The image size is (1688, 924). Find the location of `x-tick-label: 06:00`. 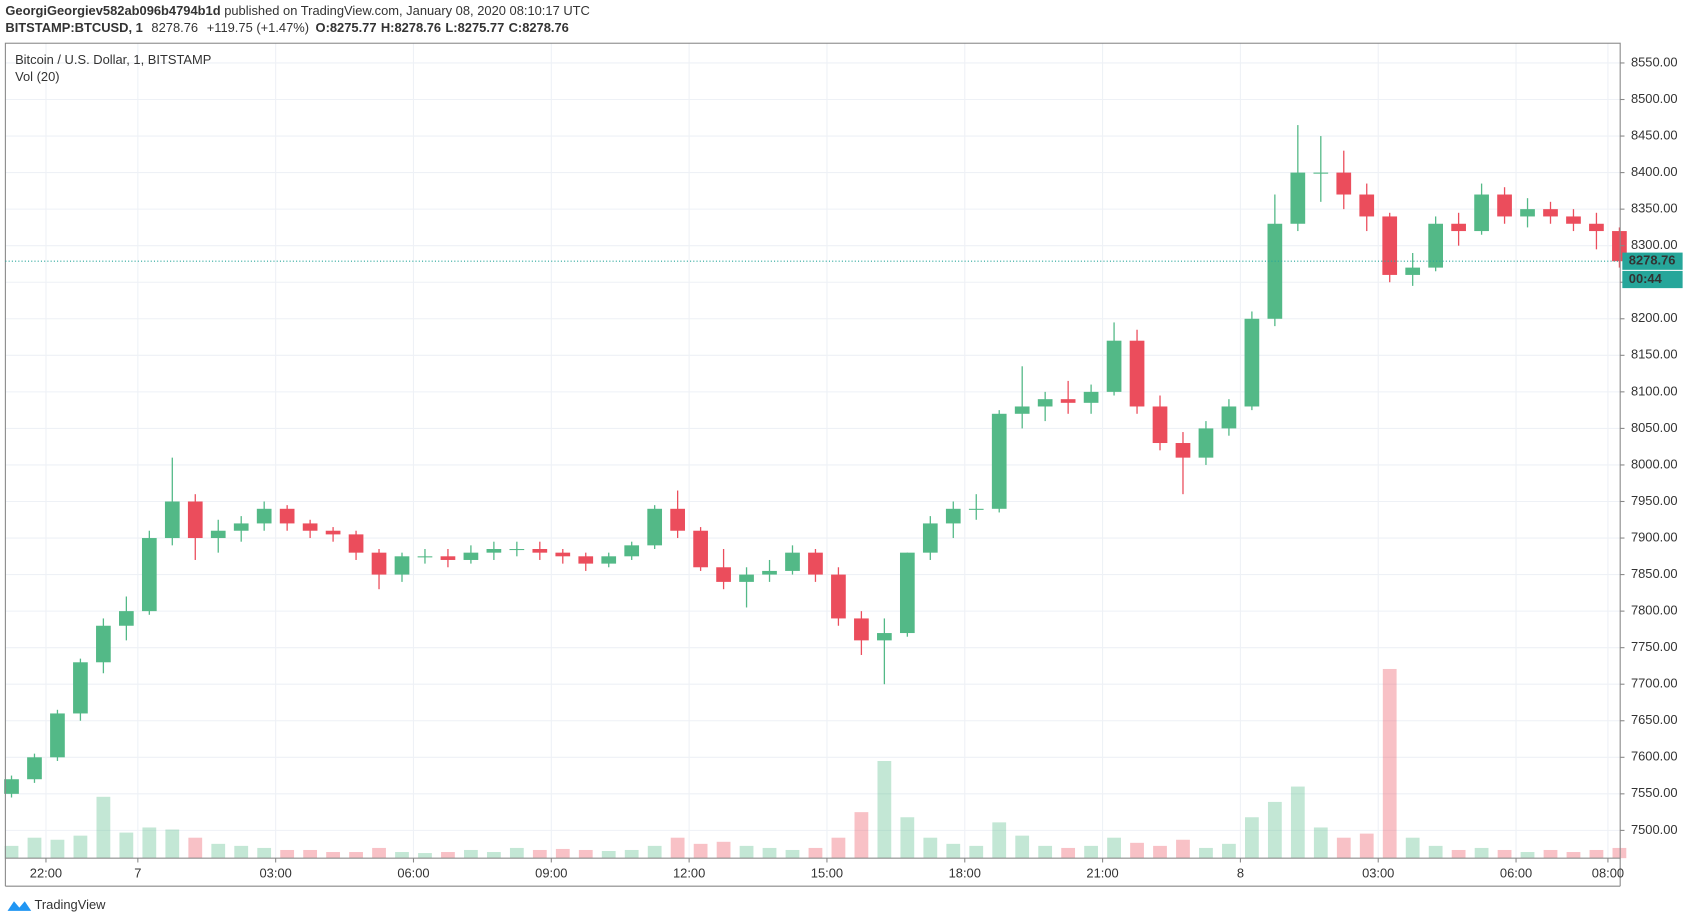

x-tick-label: 06:00 is located at coordinates (413, 873).